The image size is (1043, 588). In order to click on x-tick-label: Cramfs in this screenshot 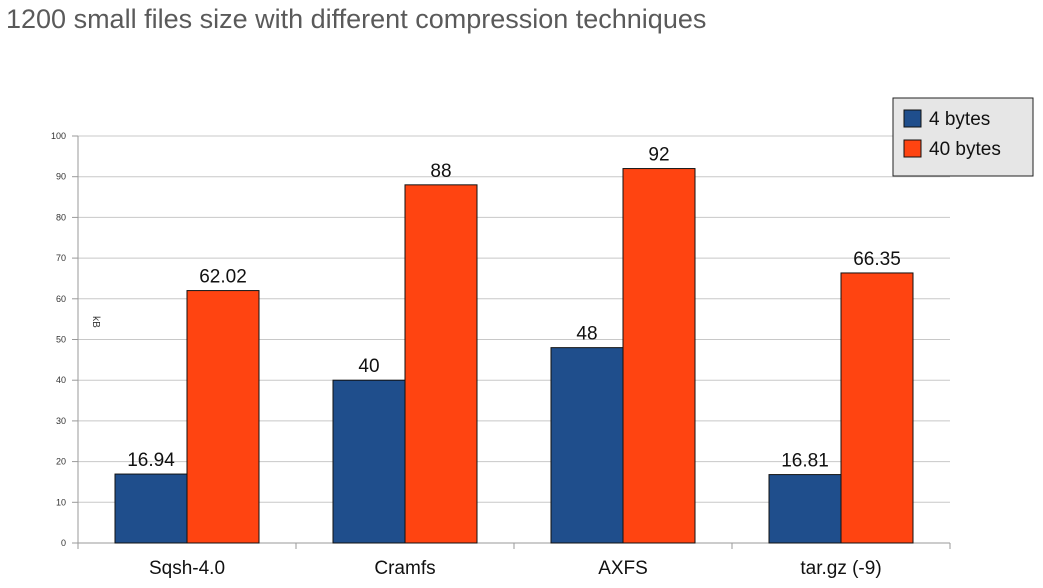, I will do `click(404, 568)`.